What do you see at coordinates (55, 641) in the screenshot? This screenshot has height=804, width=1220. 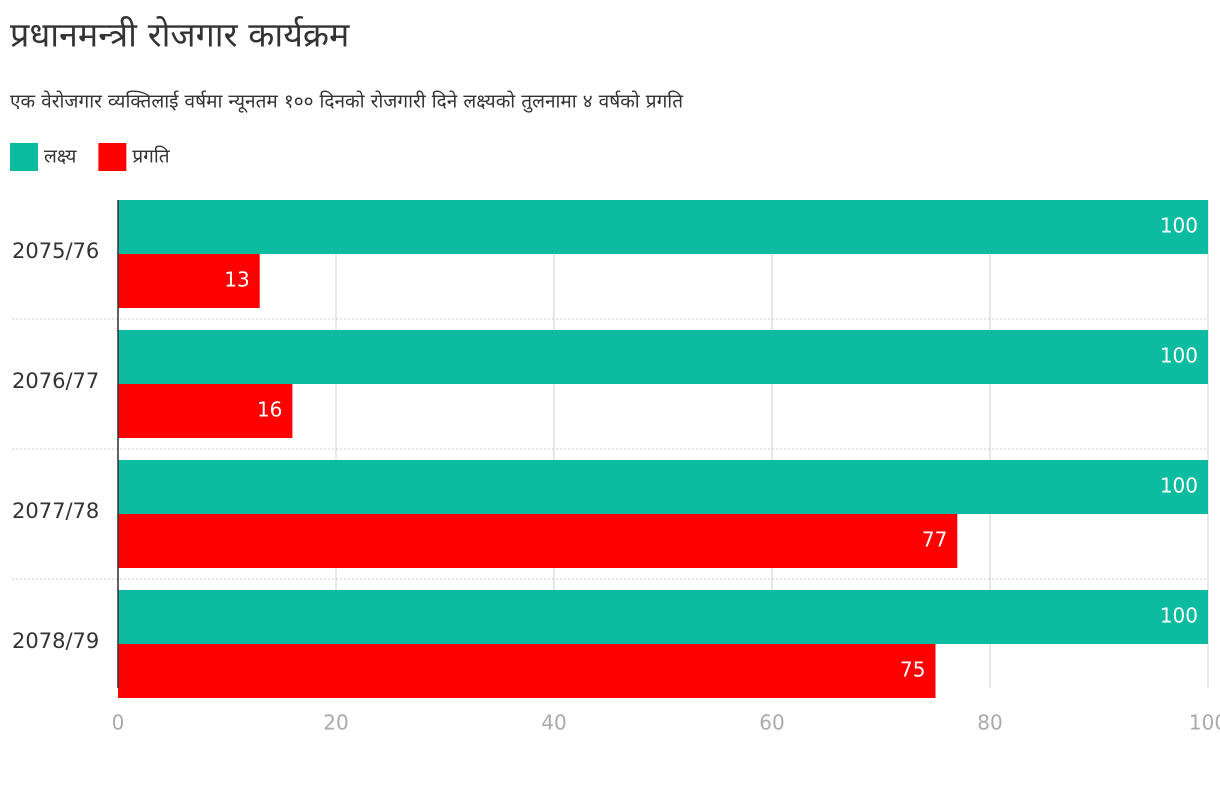 I see `y-tick-label: 2078/79` at bounding box center [55, 641].